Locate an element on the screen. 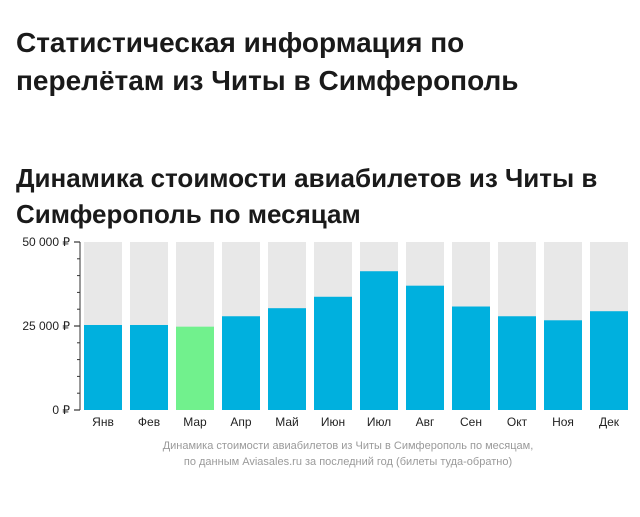 This screenshot has height=517, width=640. x-tick-label: Июн is located at coordinates (333, 422).